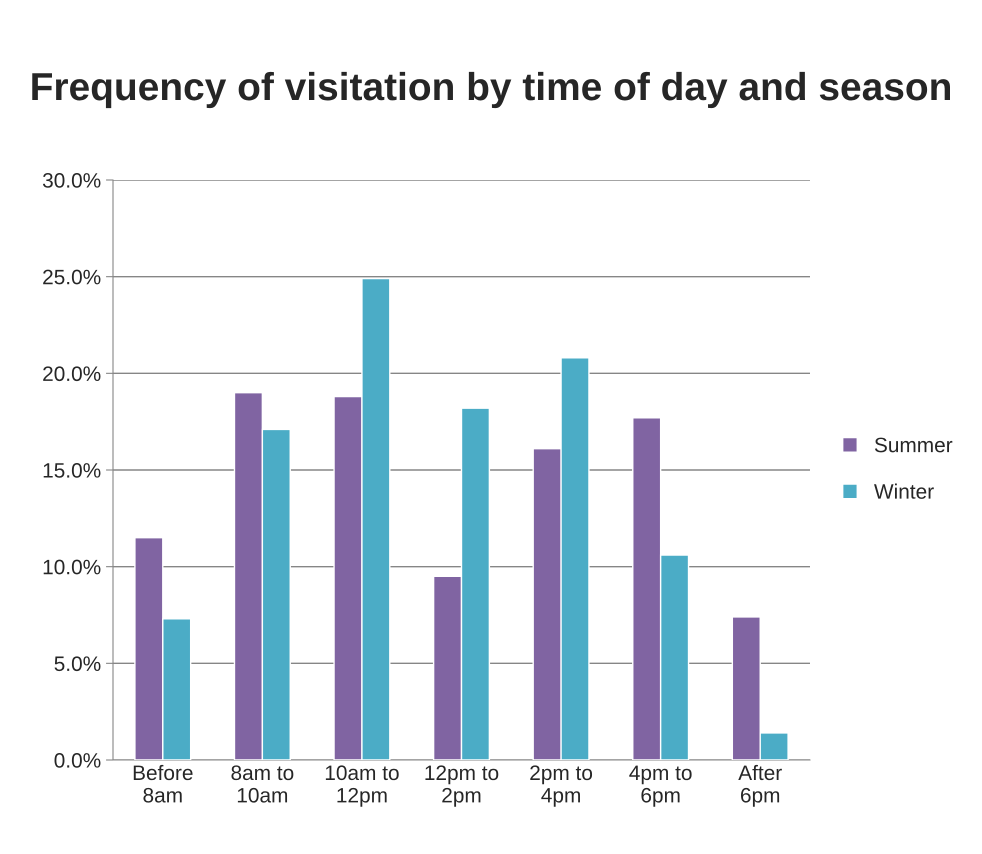 The height and width of the screenshot is (854, 982). Describe the element at coordinates (77, 664) in the screenshot. I see `y-tick-label: 5.0%` at that location.